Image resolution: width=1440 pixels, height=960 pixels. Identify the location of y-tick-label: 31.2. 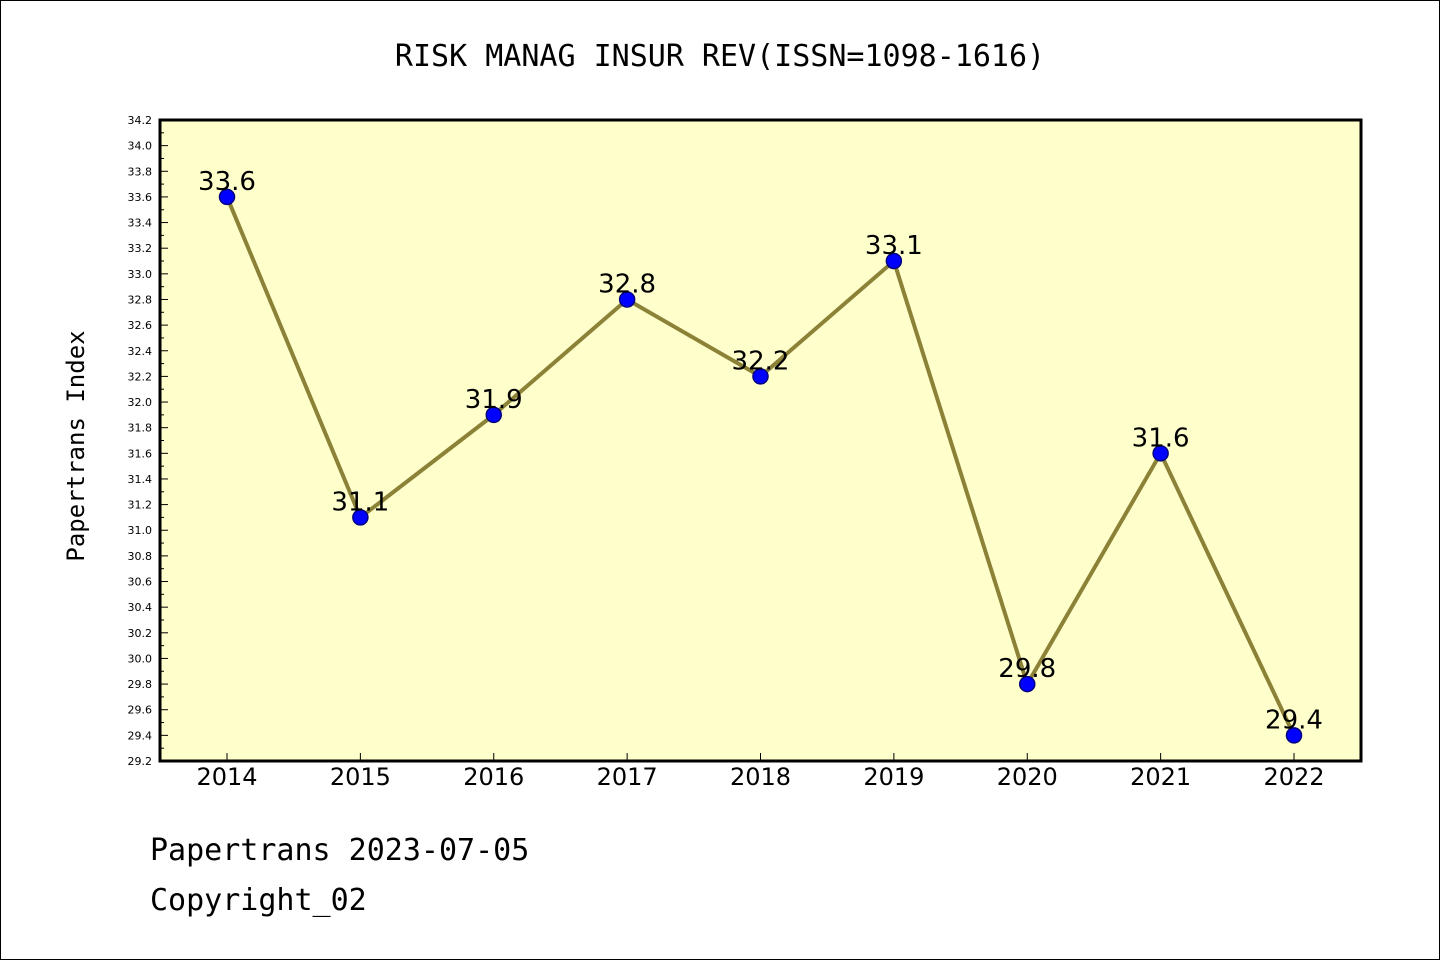
(140, 505).